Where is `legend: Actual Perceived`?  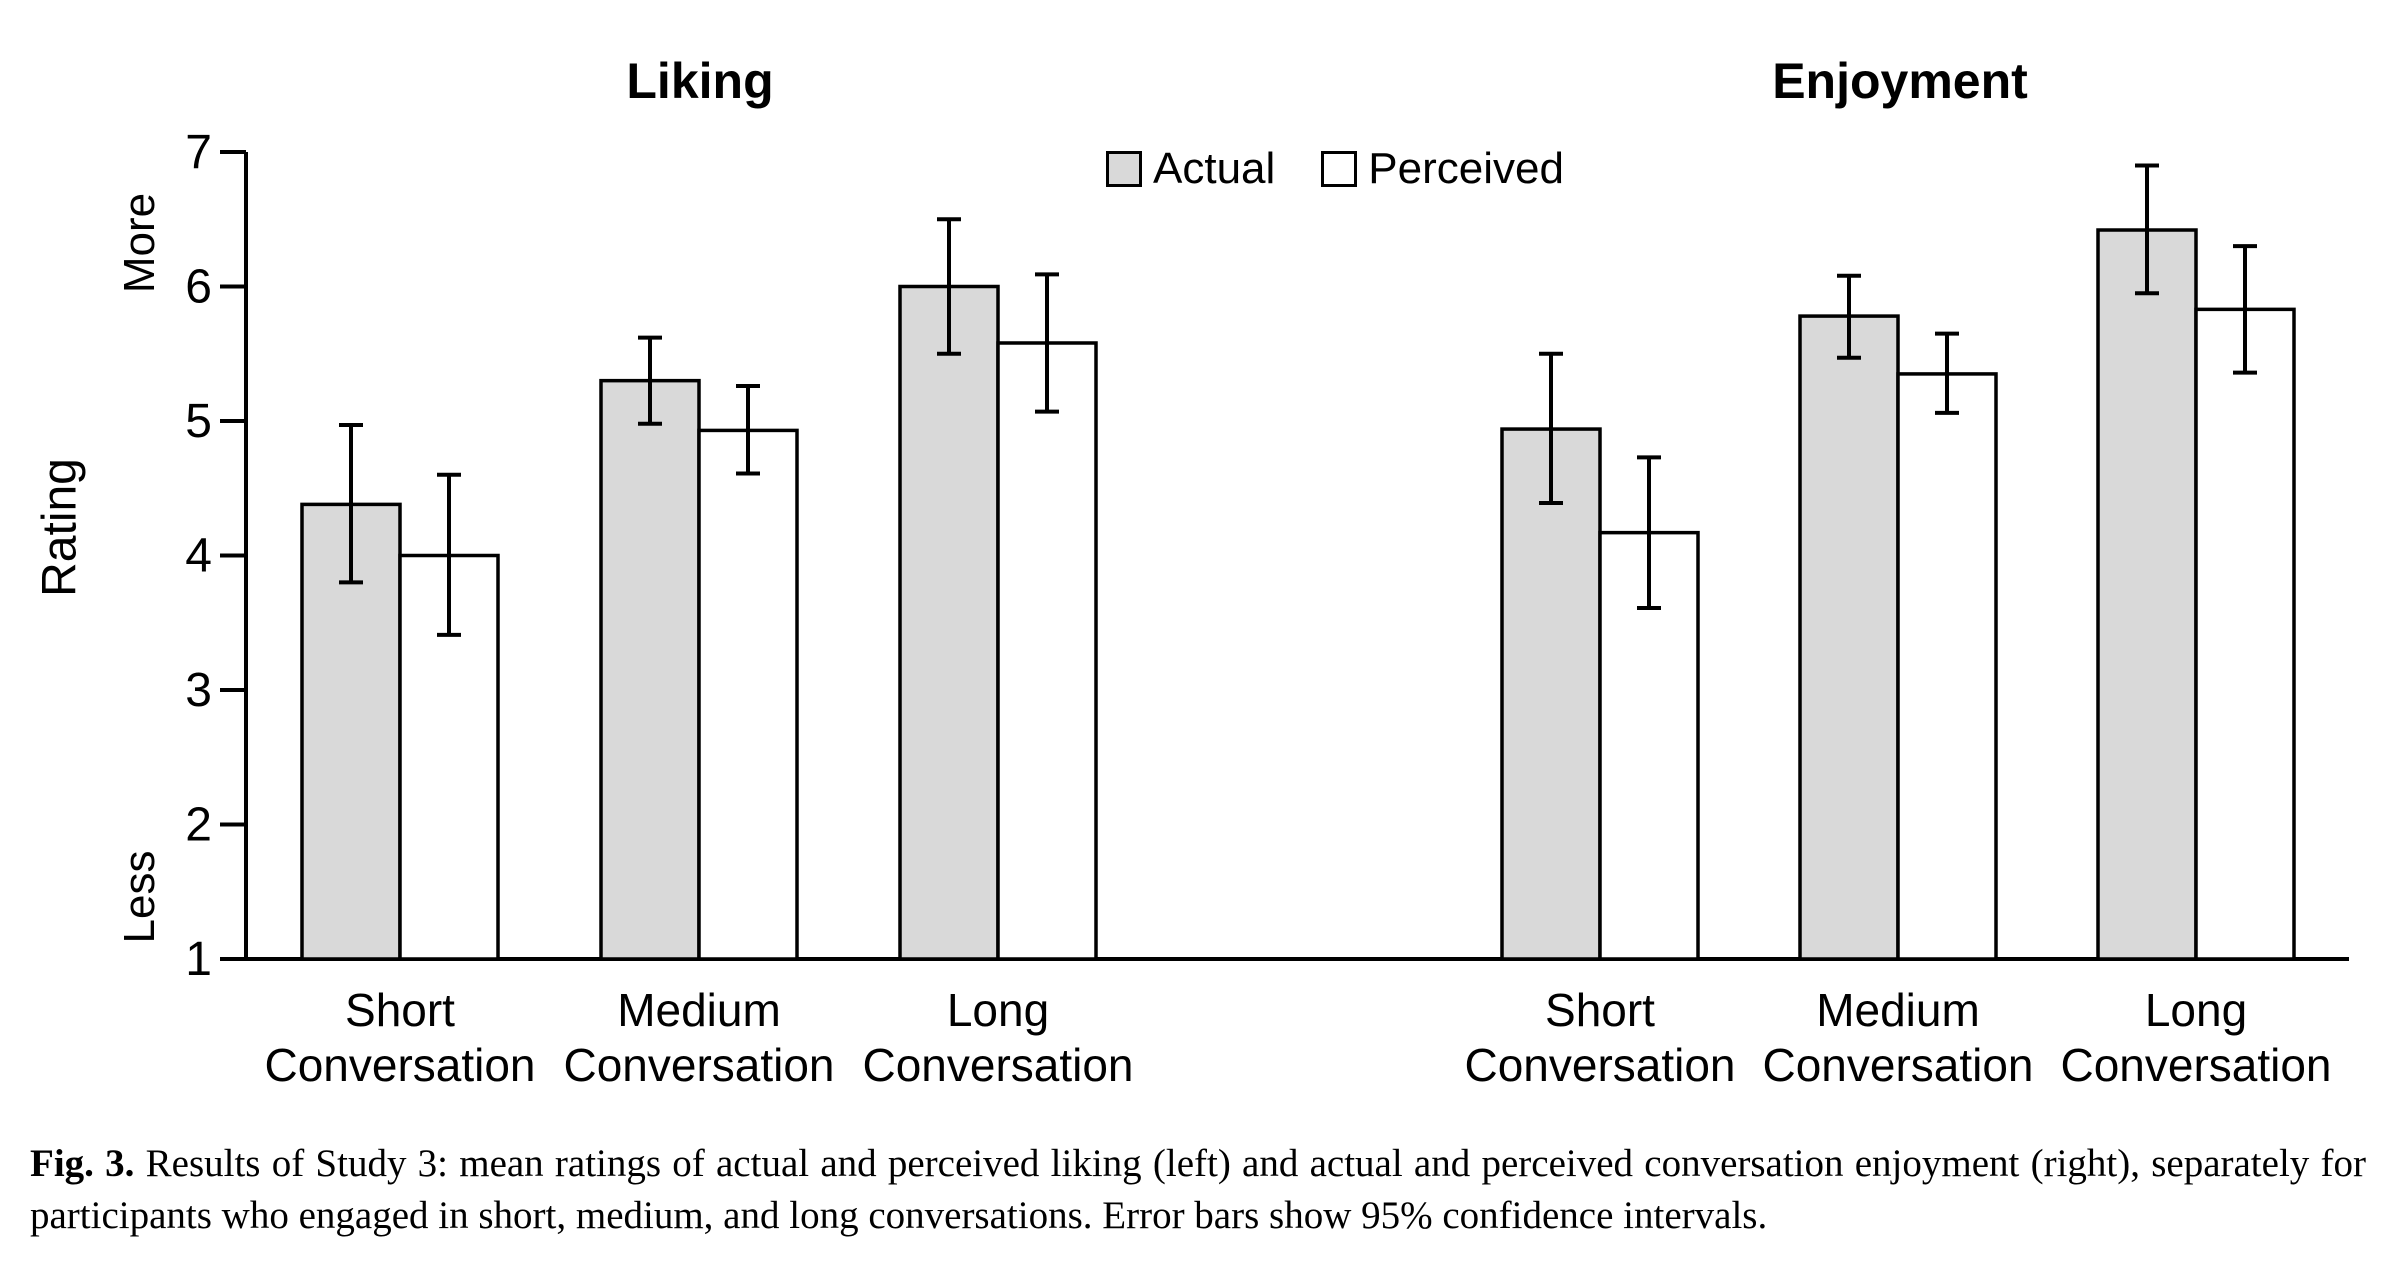 legend: Actual Perceived is located at coordinates (1335, 169).